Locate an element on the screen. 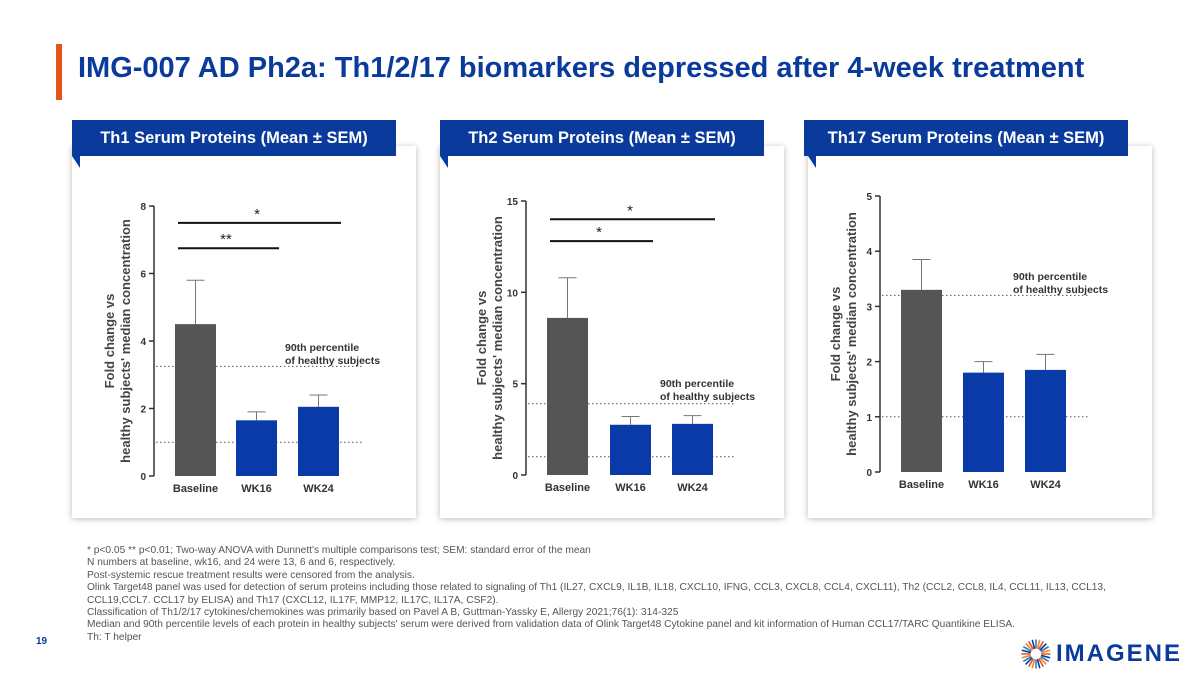  th17-panel-header: Th17 Serum Proteins (Mean ± SEM) is located at coordinates (966, 138).